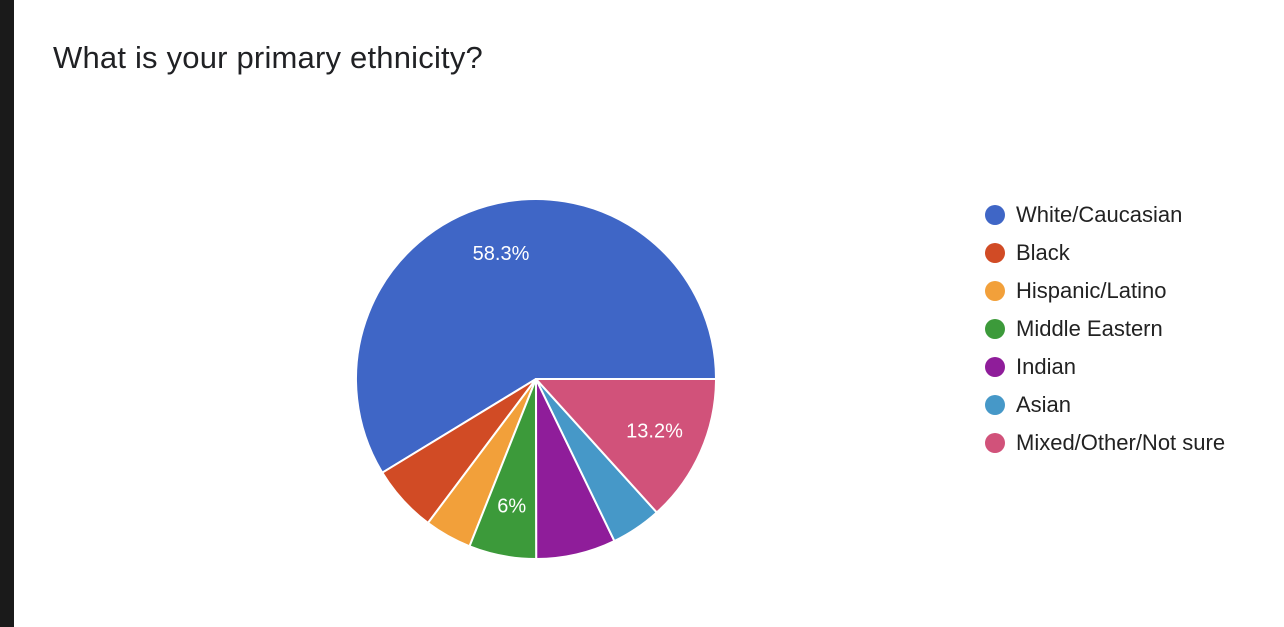  Describe the element at coordinates (1121, 442) in the screenshot. I see `legend-label: Mixed/Other/Not sure` at that location.